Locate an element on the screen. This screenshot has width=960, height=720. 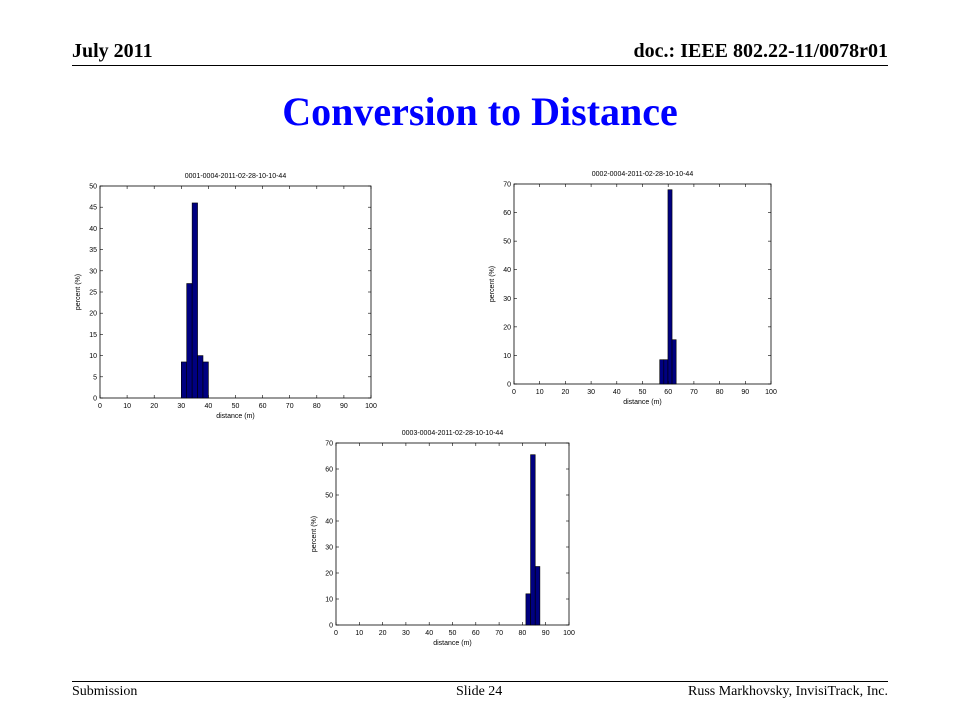
slide-title: Conversion to Distance is located at coordinates (480, 111).